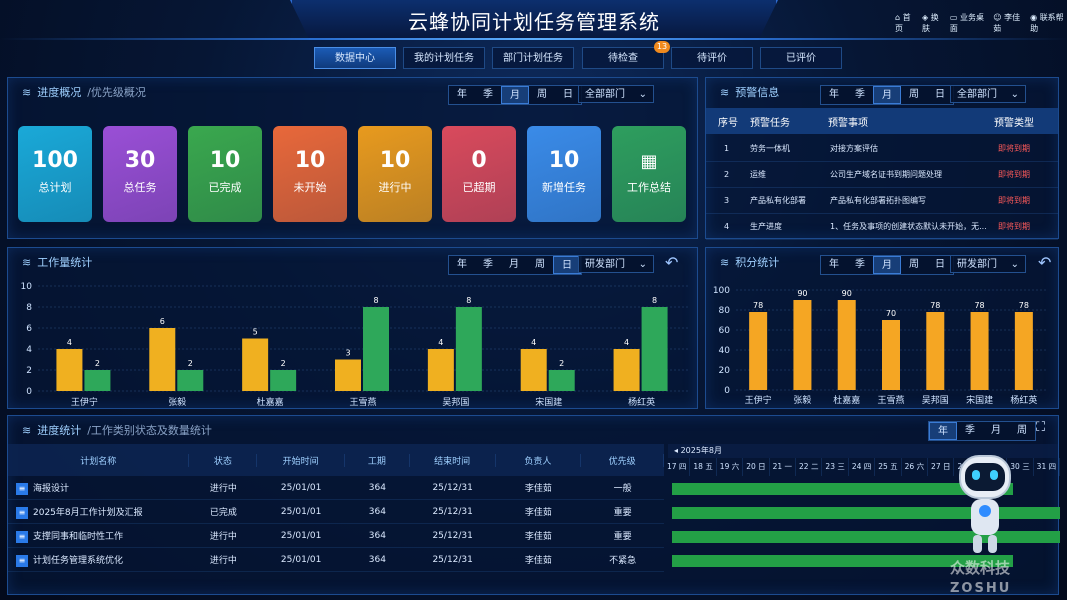 The width and height of the screenshot is (1067, 600). What do you see at coordinates (623, 58) in the screenshot?
I see `tab-to-check: 待检查` at bounding box center [623, 58].